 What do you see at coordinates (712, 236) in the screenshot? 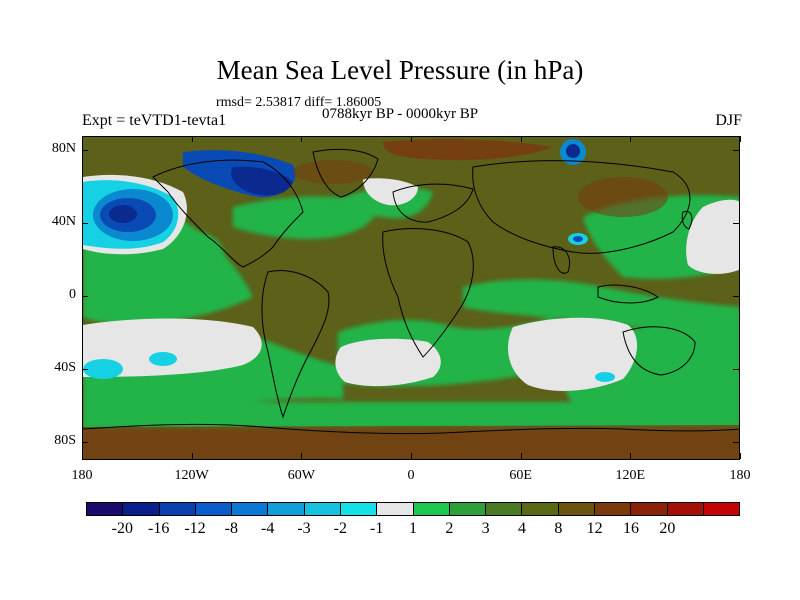
I see `near-zero-north-pacific-east` at bounding box center [712, 236].